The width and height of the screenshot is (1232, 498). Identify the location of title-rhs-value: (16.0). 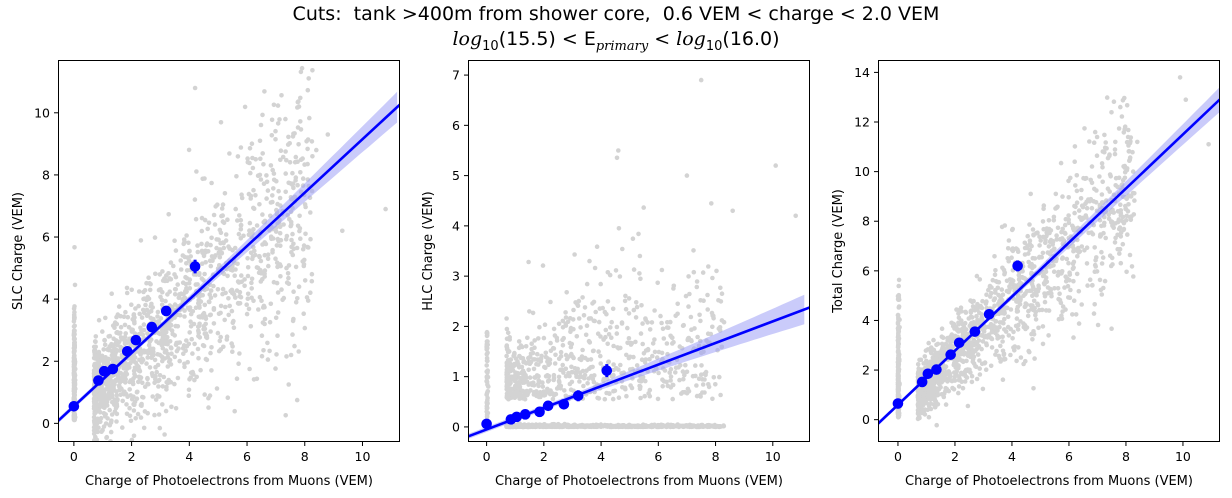
(751, 39).